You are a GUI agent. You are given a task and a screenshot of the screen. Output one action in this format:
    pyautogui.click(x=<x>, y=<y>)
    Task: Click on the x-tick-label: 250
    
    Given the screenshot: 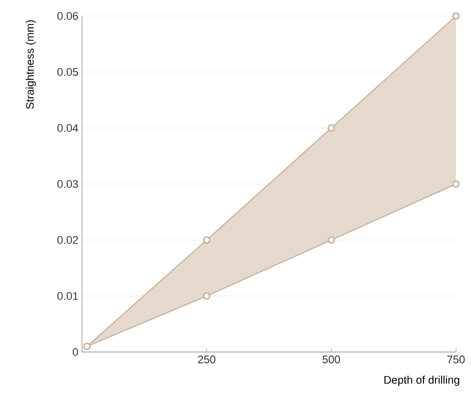 What is the action you would take?
    pyautogui.click(x=207, y=360)
    